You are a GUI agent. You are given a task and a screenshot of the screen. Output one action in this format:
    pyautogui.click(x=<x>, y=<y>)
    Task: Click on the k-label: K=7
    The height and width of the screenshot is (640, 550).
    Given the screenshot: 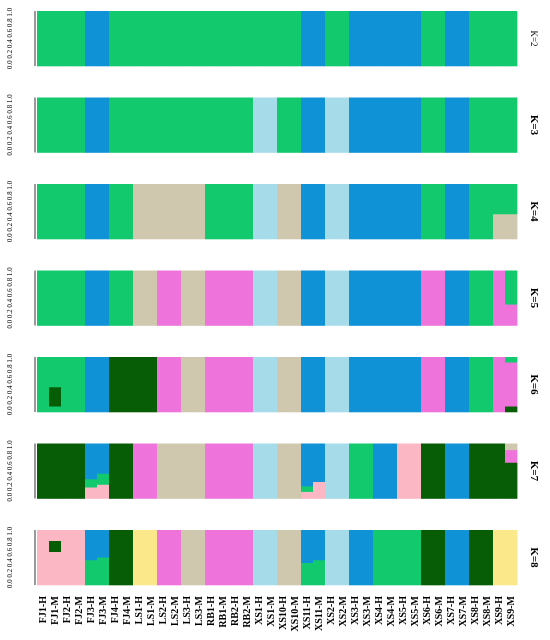 What is the action you would take?
    pyautogui.click(x=534, y=471)
    